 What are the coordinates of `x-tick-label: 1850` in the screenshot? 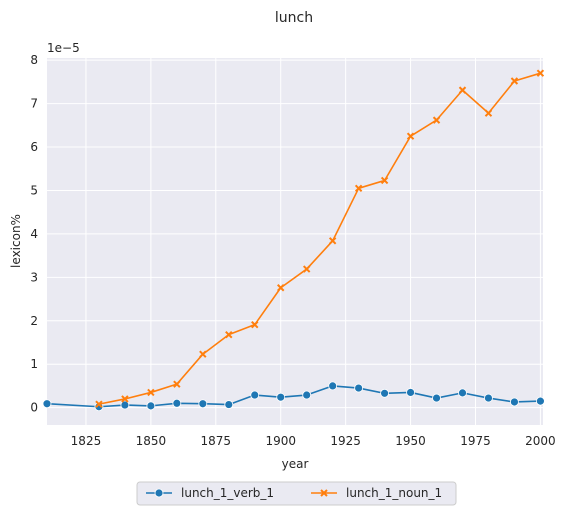 It's located at (151, 441).